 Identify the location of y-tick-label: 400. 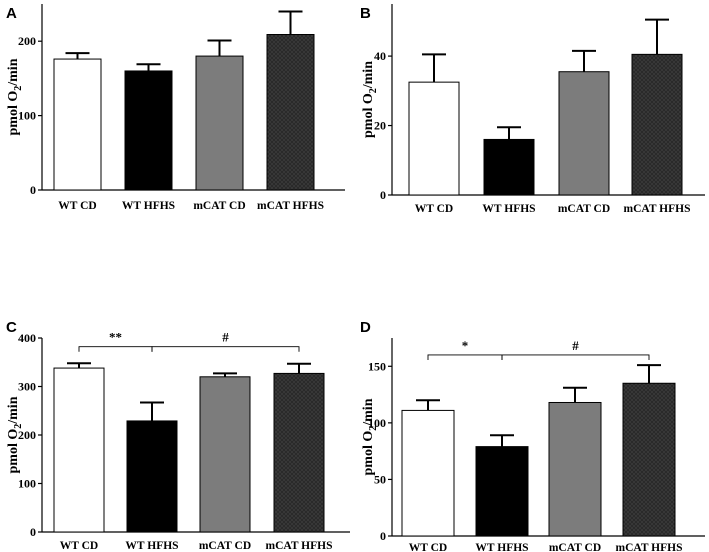
(27, 338).